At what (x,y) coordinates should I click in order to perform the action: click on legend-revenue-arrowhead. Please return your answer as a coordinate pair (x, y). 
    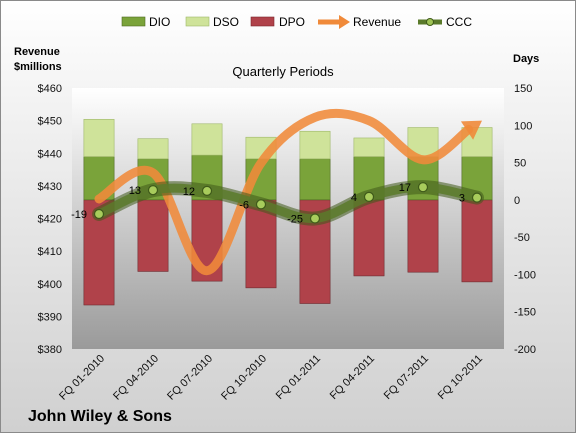
    Looking at the image, I should click on (344, 22).